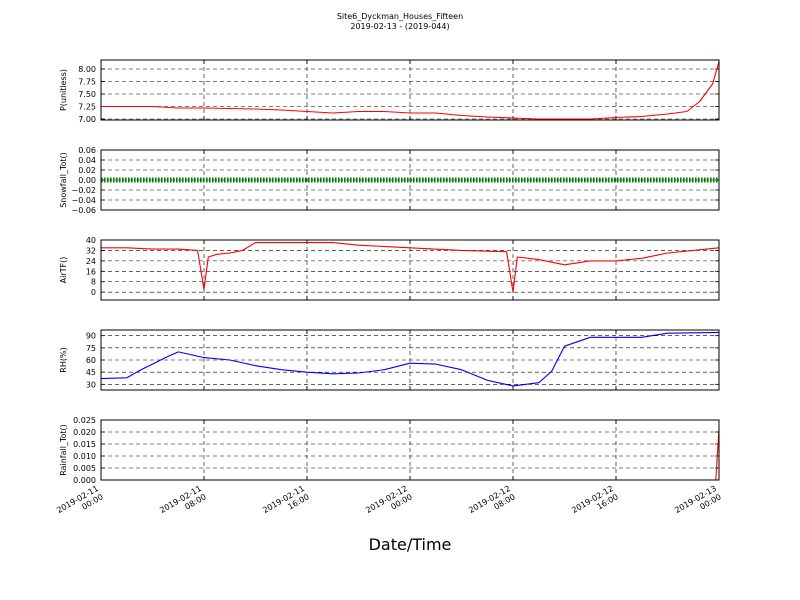  Describe the element at coordinates (410, 544) in the screenshot. I see `x-axis-label: Date/Time` at that location.